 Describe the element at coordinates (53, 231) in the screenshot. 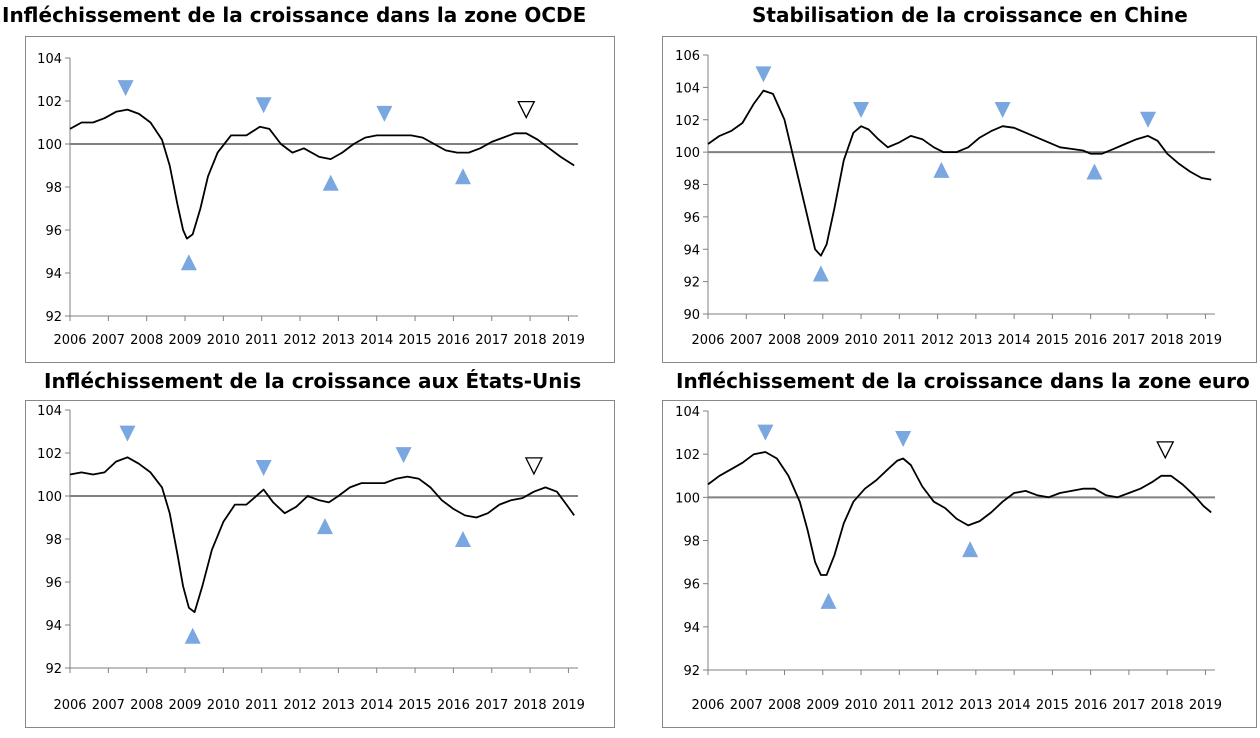

I see `y-tick-label: 96` at that location.